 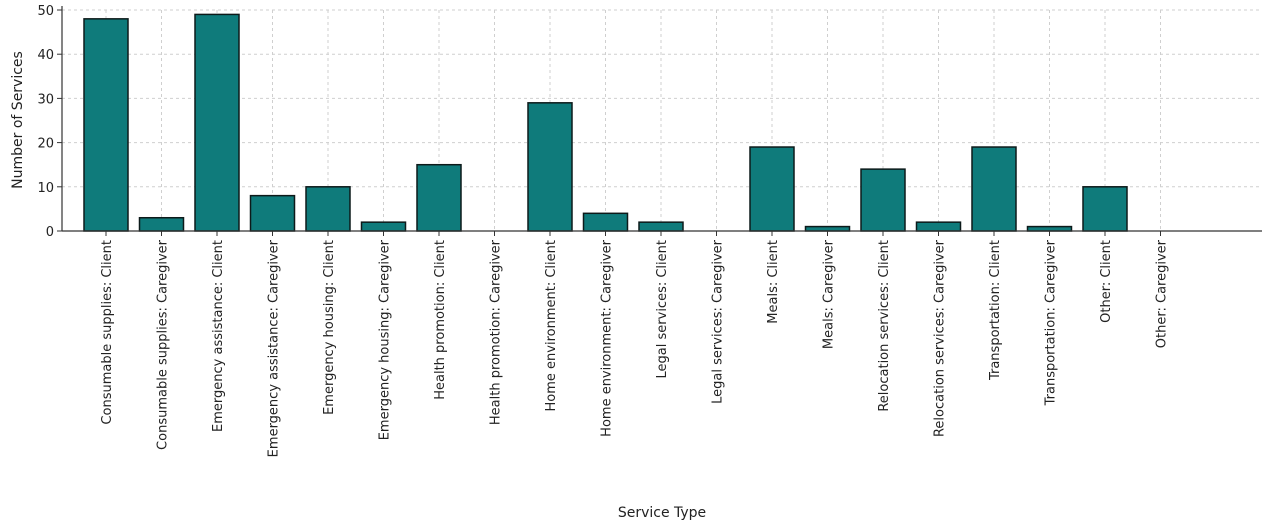 What do you see at coordinates (329, 327) in the screenshot?
I see `x-tick-label: Emergency housing: Client` at bounding box center [329, 327].